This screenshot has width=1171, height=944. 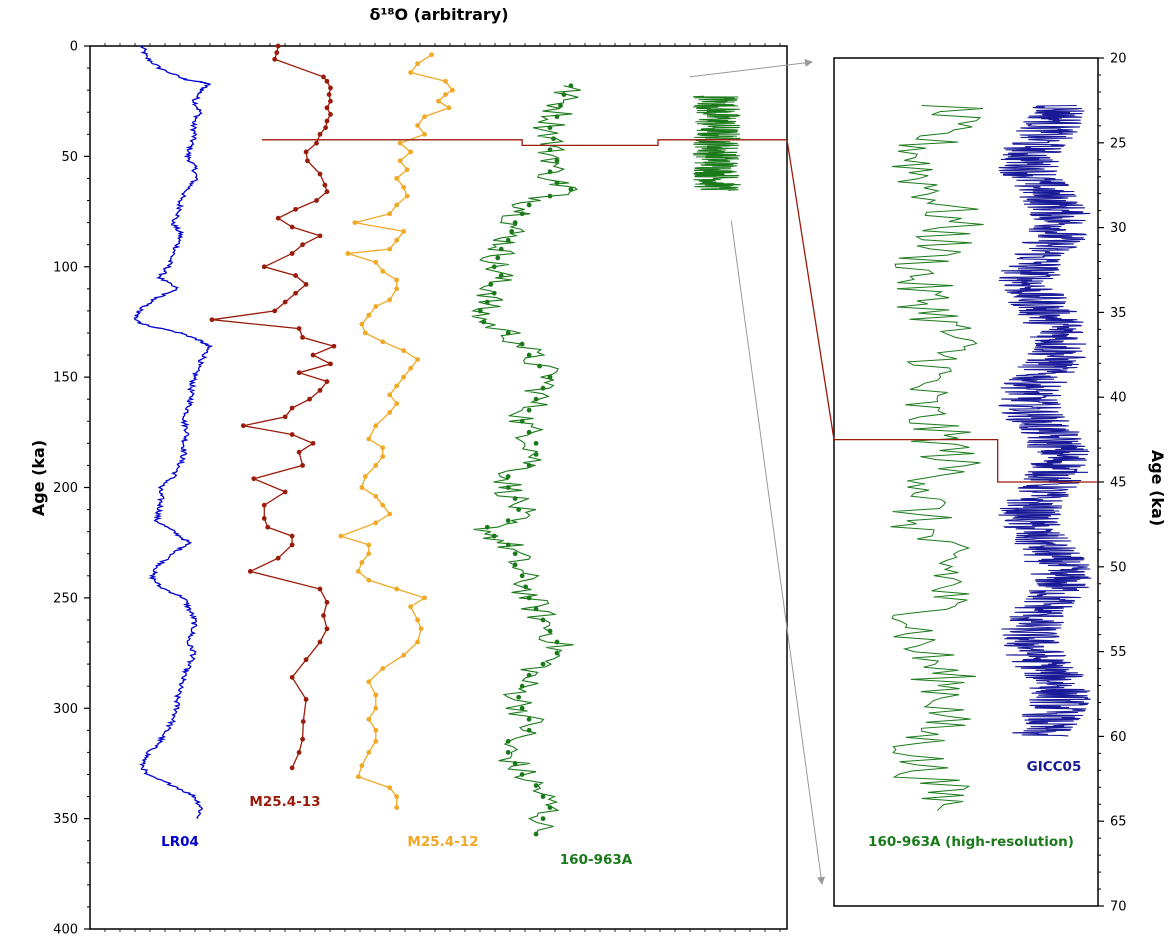 I want to click on inset-y-tick-label: 45, so click(x=1118, y=483).